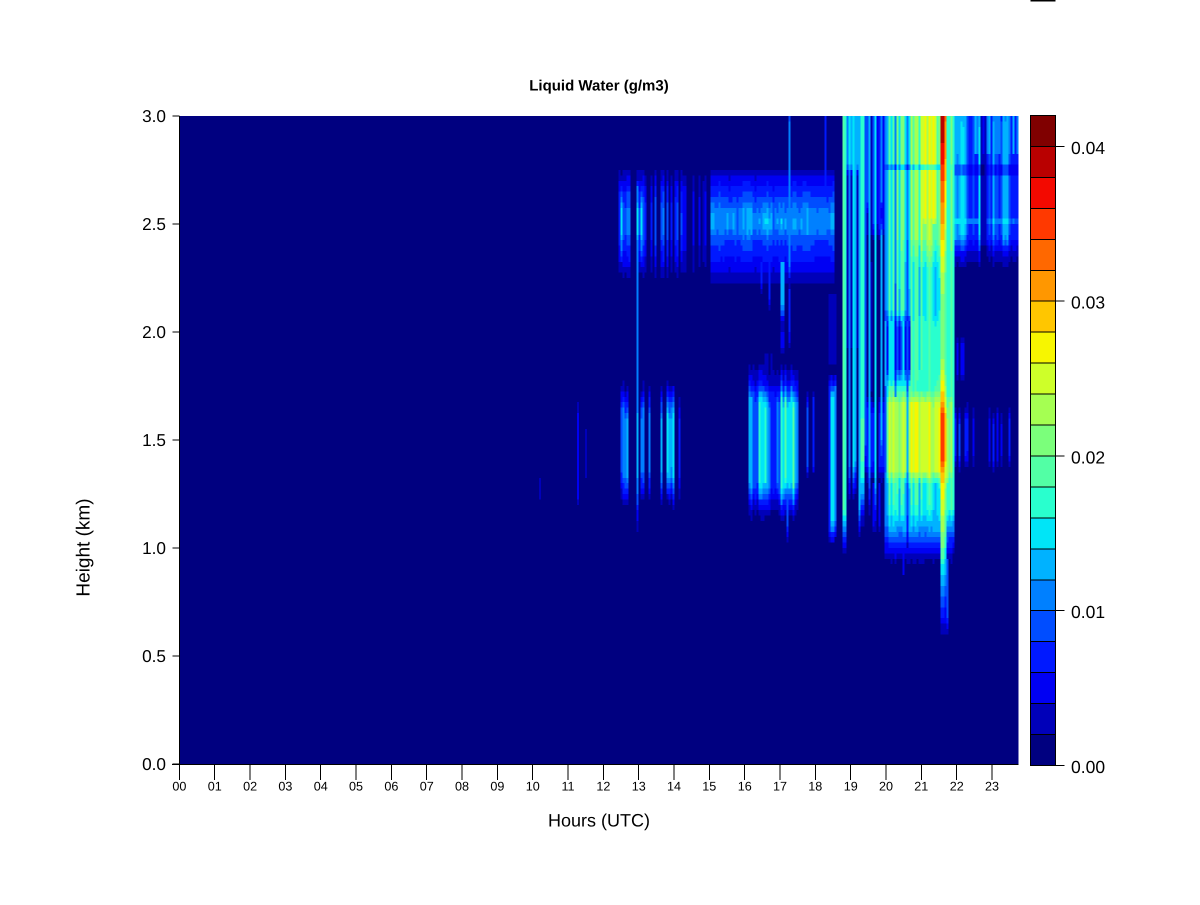  I want to click on svg-text: 07, so click(427, 787).